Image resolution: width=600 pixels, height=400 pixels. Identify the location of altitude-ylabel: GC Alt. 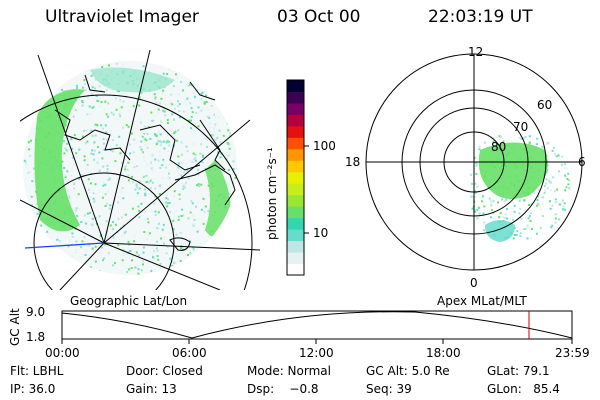
(15, 327).